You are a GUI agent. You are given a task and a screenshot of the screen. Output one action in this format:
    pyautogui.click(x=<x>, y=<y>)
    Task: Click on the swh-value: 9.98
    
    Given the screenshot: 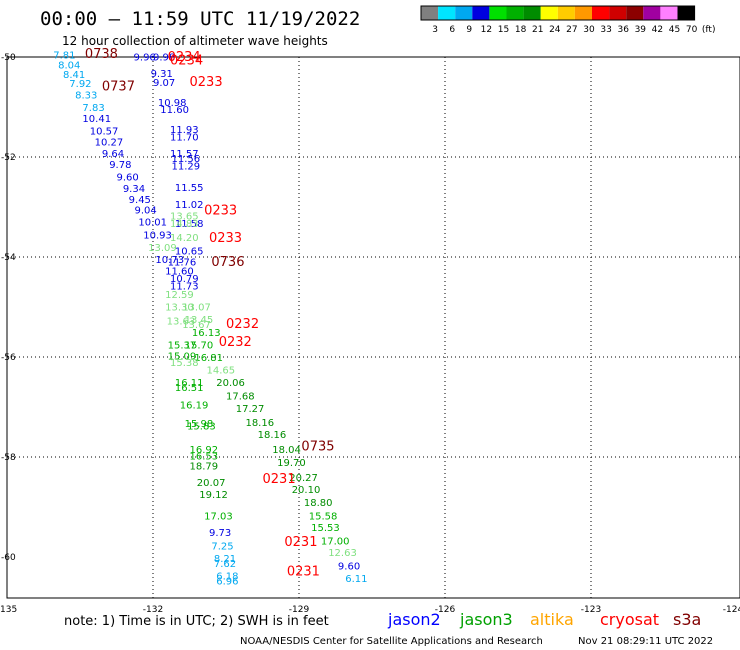 What is the action you would take?
    pyautogui.click(x=164, y=58)
    